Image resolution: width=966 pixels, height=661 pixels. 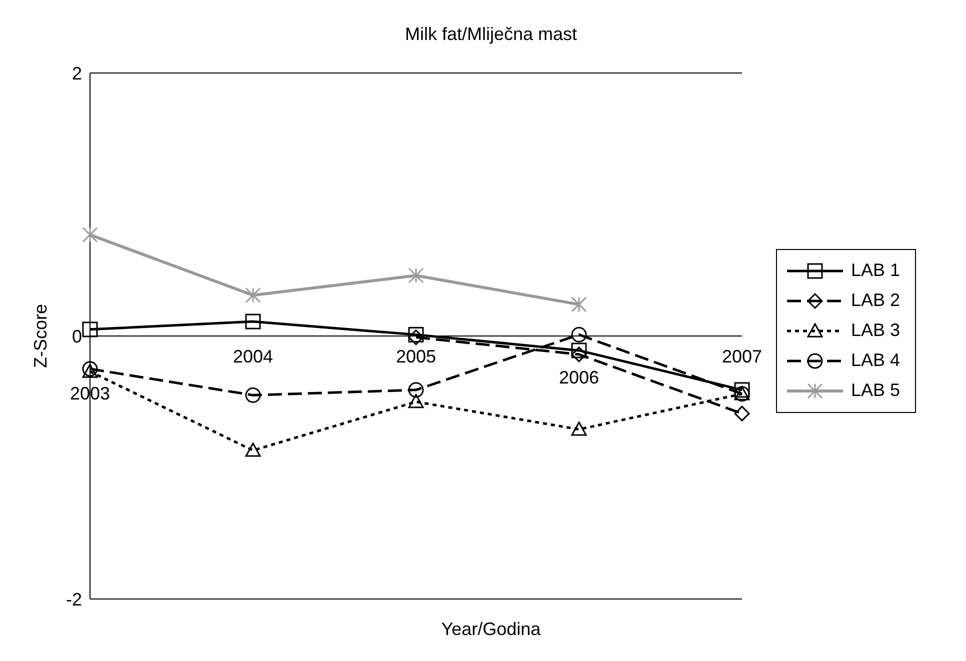 What do you see at coordinates (40, 336) in the screenshot?
I see `y-axis-title: Z-Score` at bounding box center [40, 336].